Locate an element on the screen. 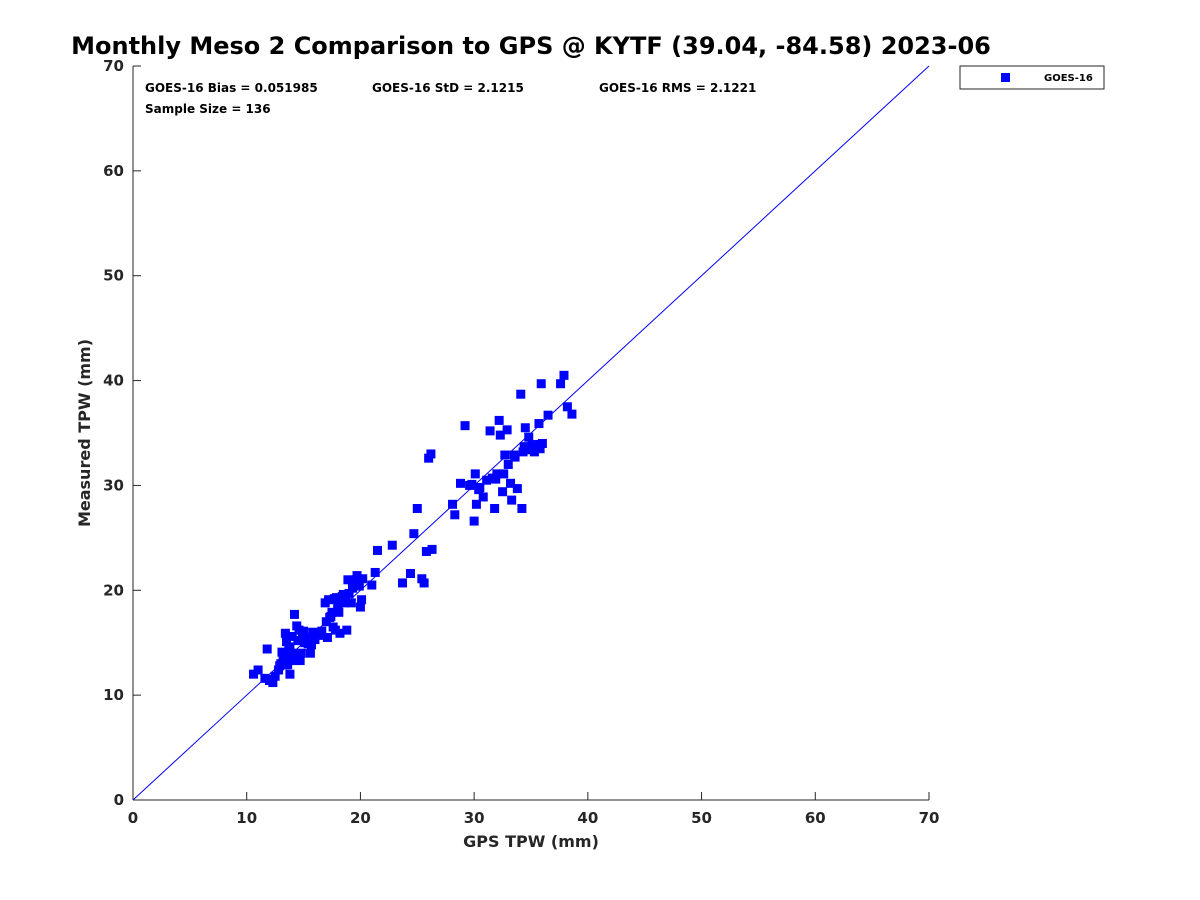 The image size is (1200, 900). x-axis-label: GPS TPW (mm) is located at coordinates (531, 841).